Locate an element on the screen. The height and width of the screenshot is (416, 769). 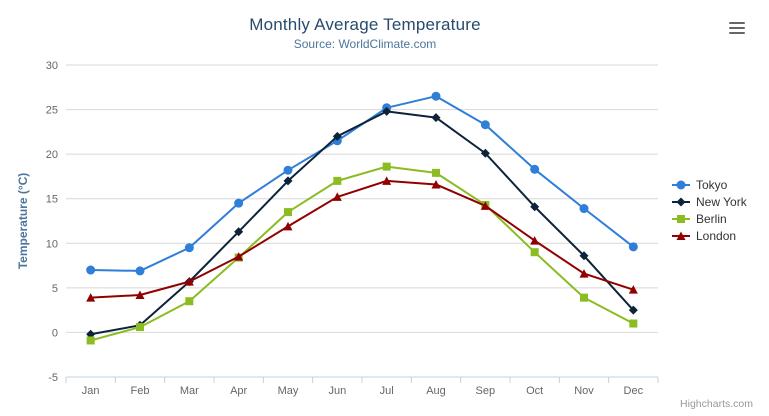
legend-item-new-york: New York is located at coordinates (709, 201).